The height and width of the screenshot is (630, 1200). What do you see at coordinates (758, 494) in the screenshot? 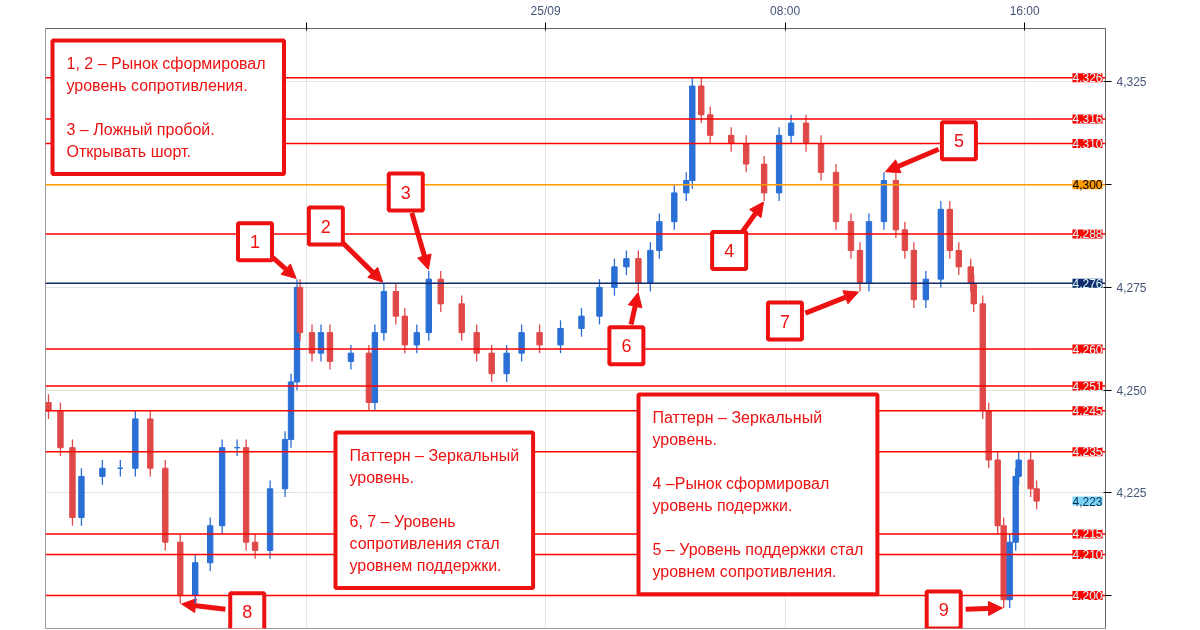
I see `text: Паттерн – Зеркальный уровень. 4 –Рынок сформировал уровень подержки. 5 – Уровень поддержки стал уровнем сопротивления.` at bounding box center [758, 494].